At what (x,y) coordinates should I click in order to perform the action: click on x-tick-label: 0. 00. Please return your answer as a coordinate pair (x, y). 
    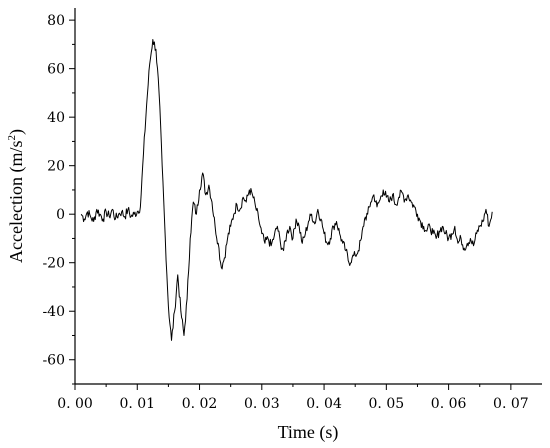
    Looking at the image, I should click on (75, 404).